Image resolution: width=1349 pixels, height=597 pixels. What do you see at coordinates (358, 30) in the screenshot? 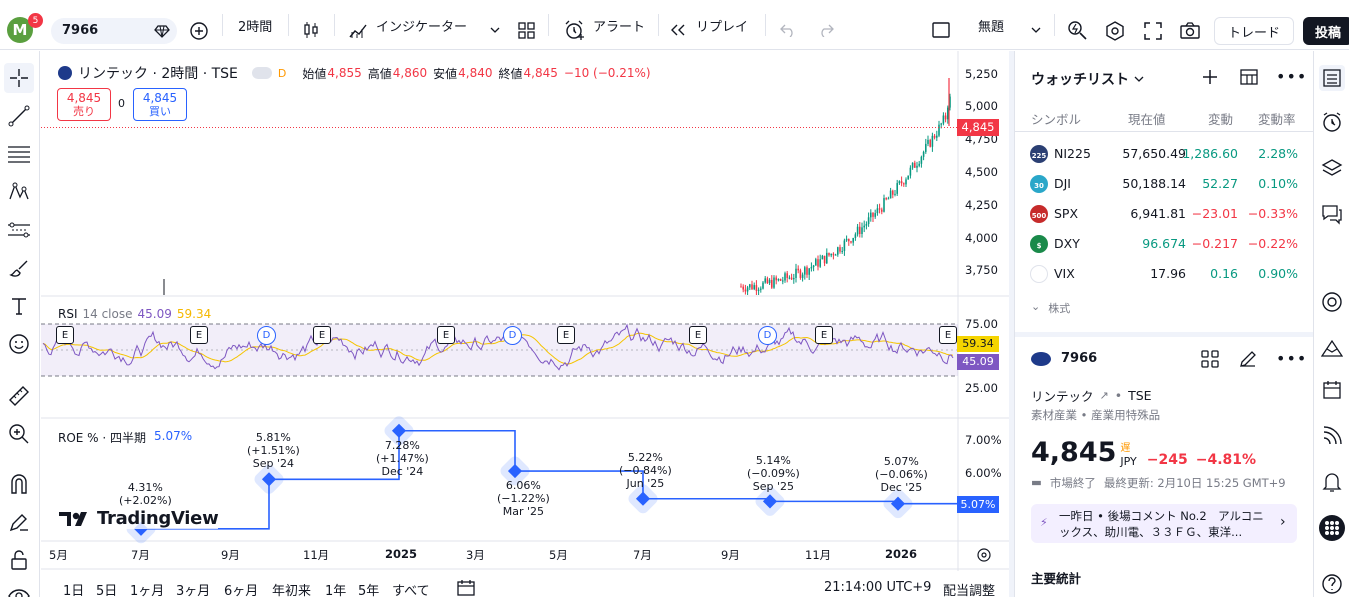
I see `indicators-icon` at bounding box center [358, 30].